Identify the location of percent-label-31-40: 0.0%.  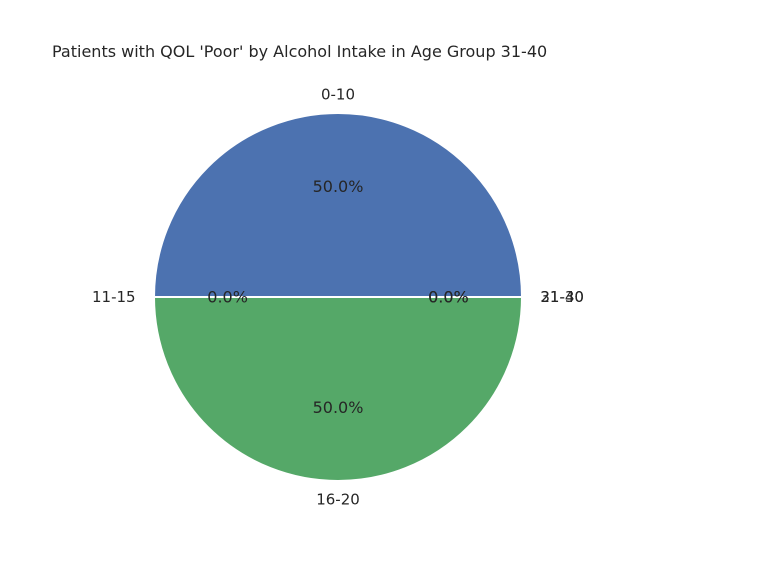
(448, 297).